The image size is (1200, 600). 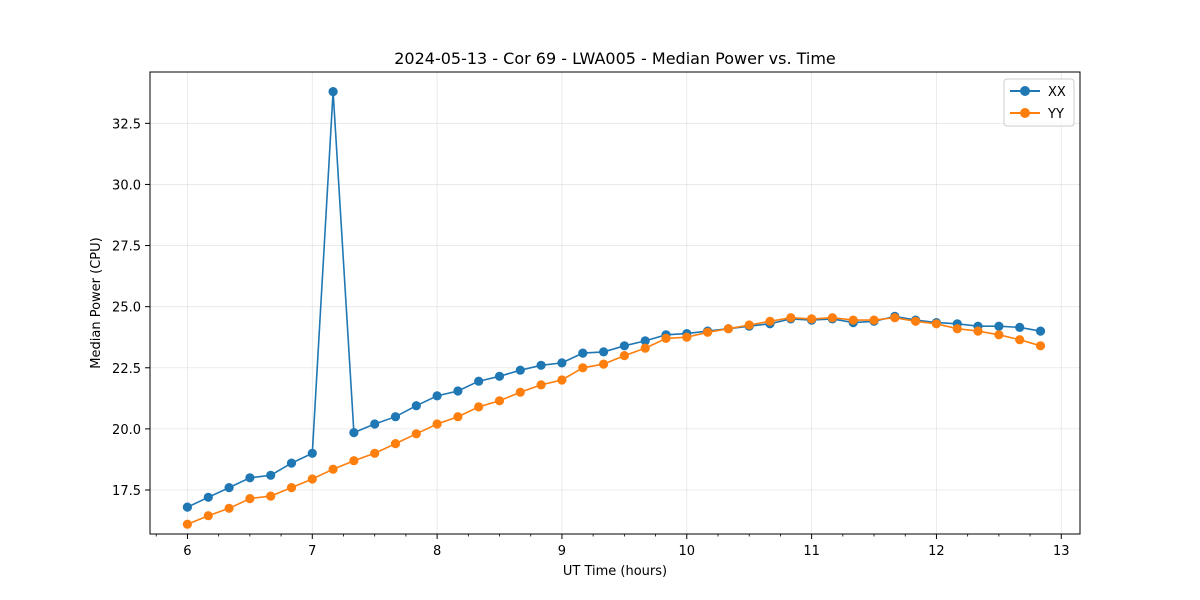 I want to click on y-tick-label: 27.5, so click(x=126, y=247).